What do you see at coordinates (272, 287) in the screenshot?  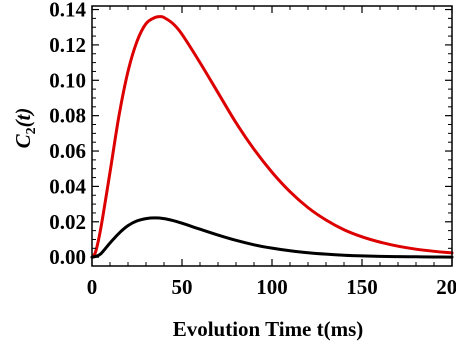 I see `x-tick-label: 100` at bounding box center [272, 287].